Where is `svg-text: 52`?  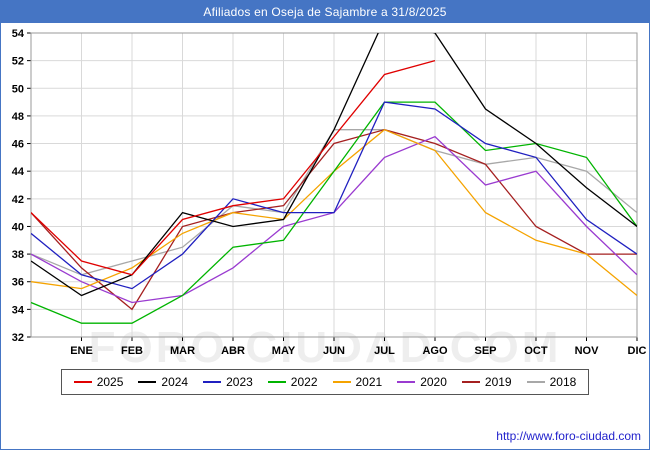 svg-text: 52 is located at coordinates (18, 62).